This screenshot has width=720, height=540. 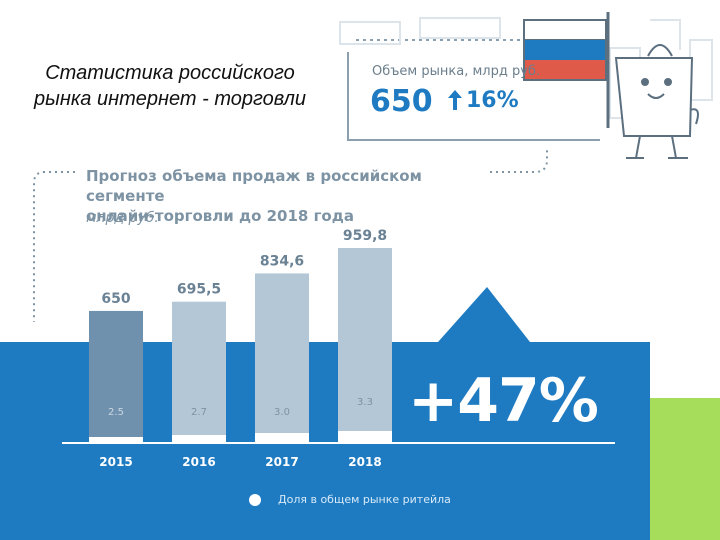 What do you see at coordinates (365, 402) in the screenshot?
I see `share-label-2018: 3.3` at bounding box center [365, 402].